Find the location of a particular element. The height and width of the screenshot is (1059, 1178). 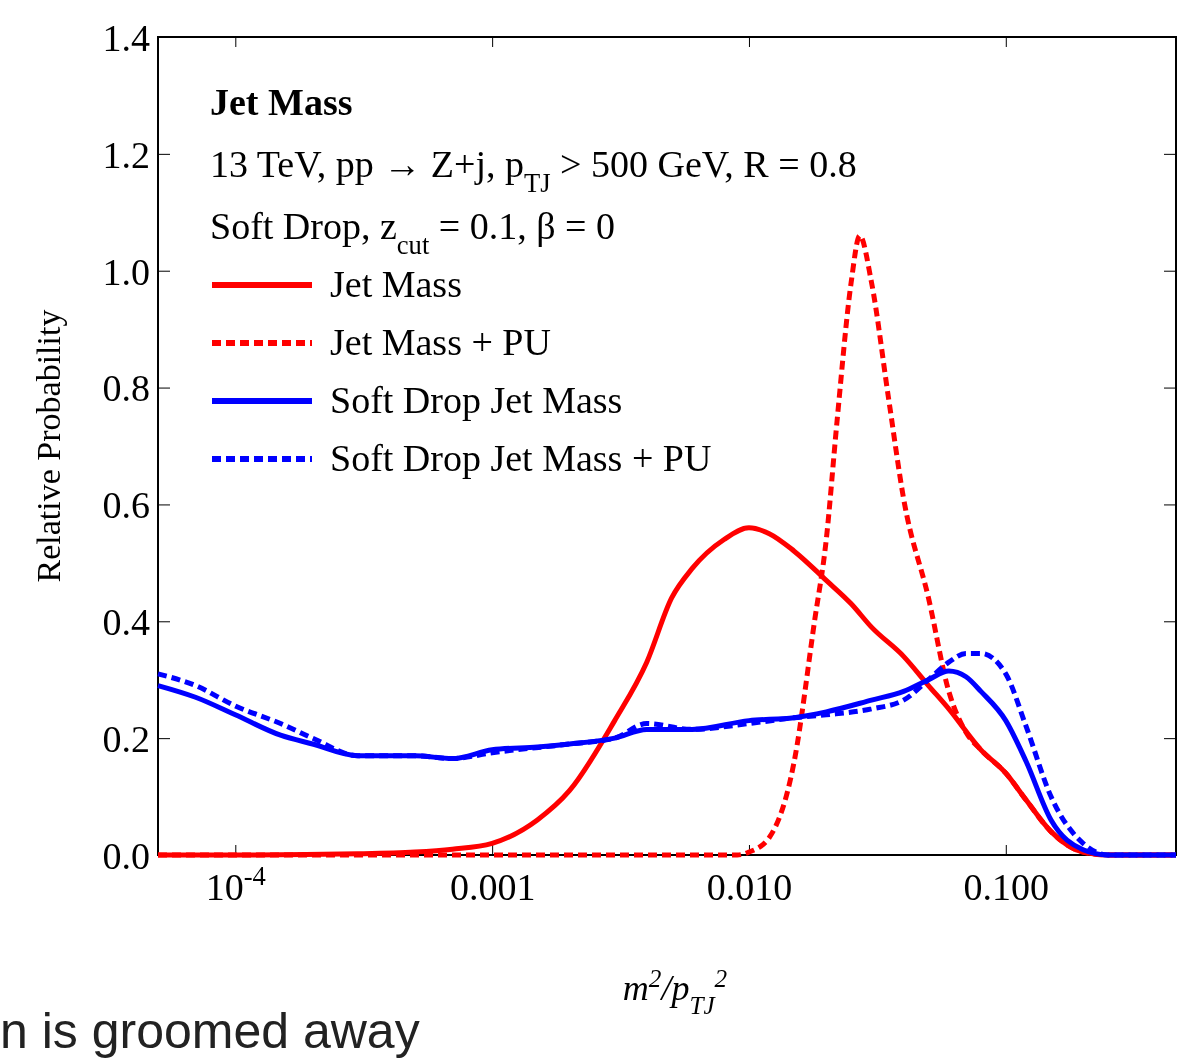

y-tick-label: 1.0 is located at coordinates (126, 271).